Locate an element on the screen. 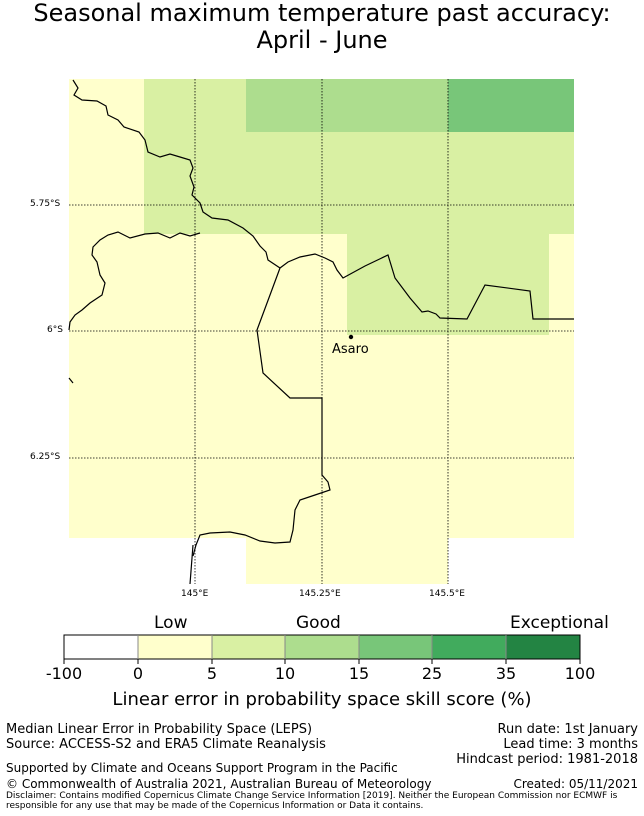  colorbar is located at coordinates (322, 649).